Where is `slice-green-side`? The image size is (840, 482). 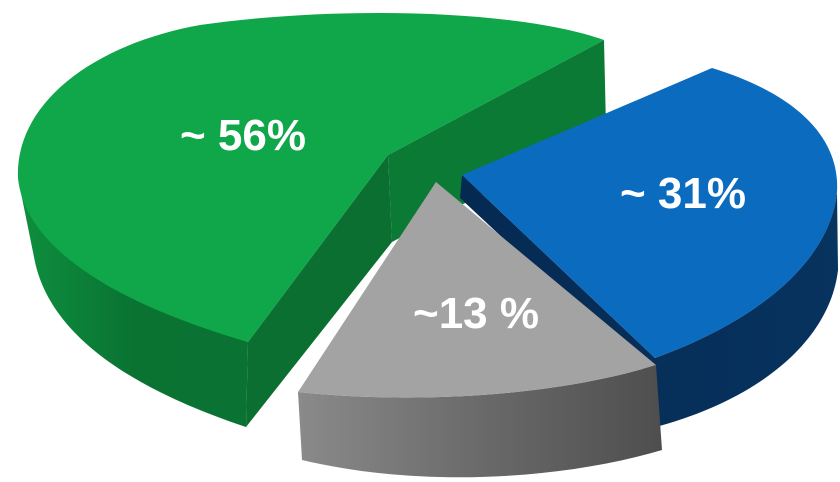 slice-green-side is located at coordinates (133, 302).